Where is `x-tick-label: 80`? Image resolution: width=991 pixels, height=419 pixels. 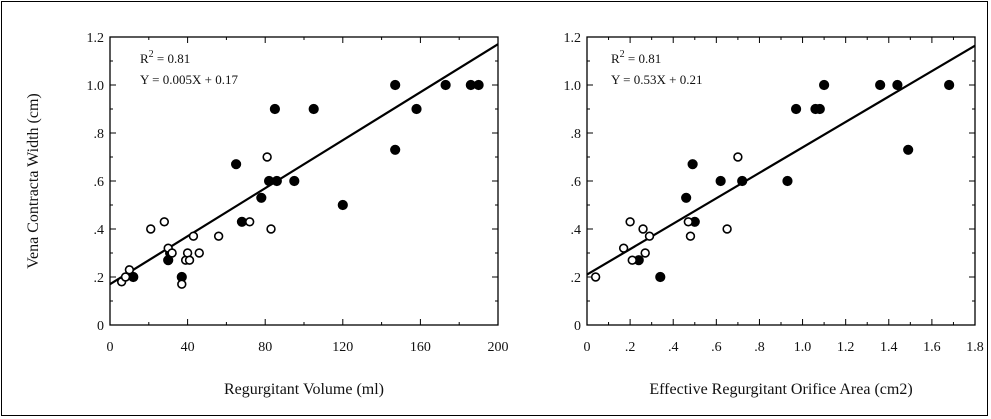 x-tick-label: 80 is located at coordinates (265, 347).